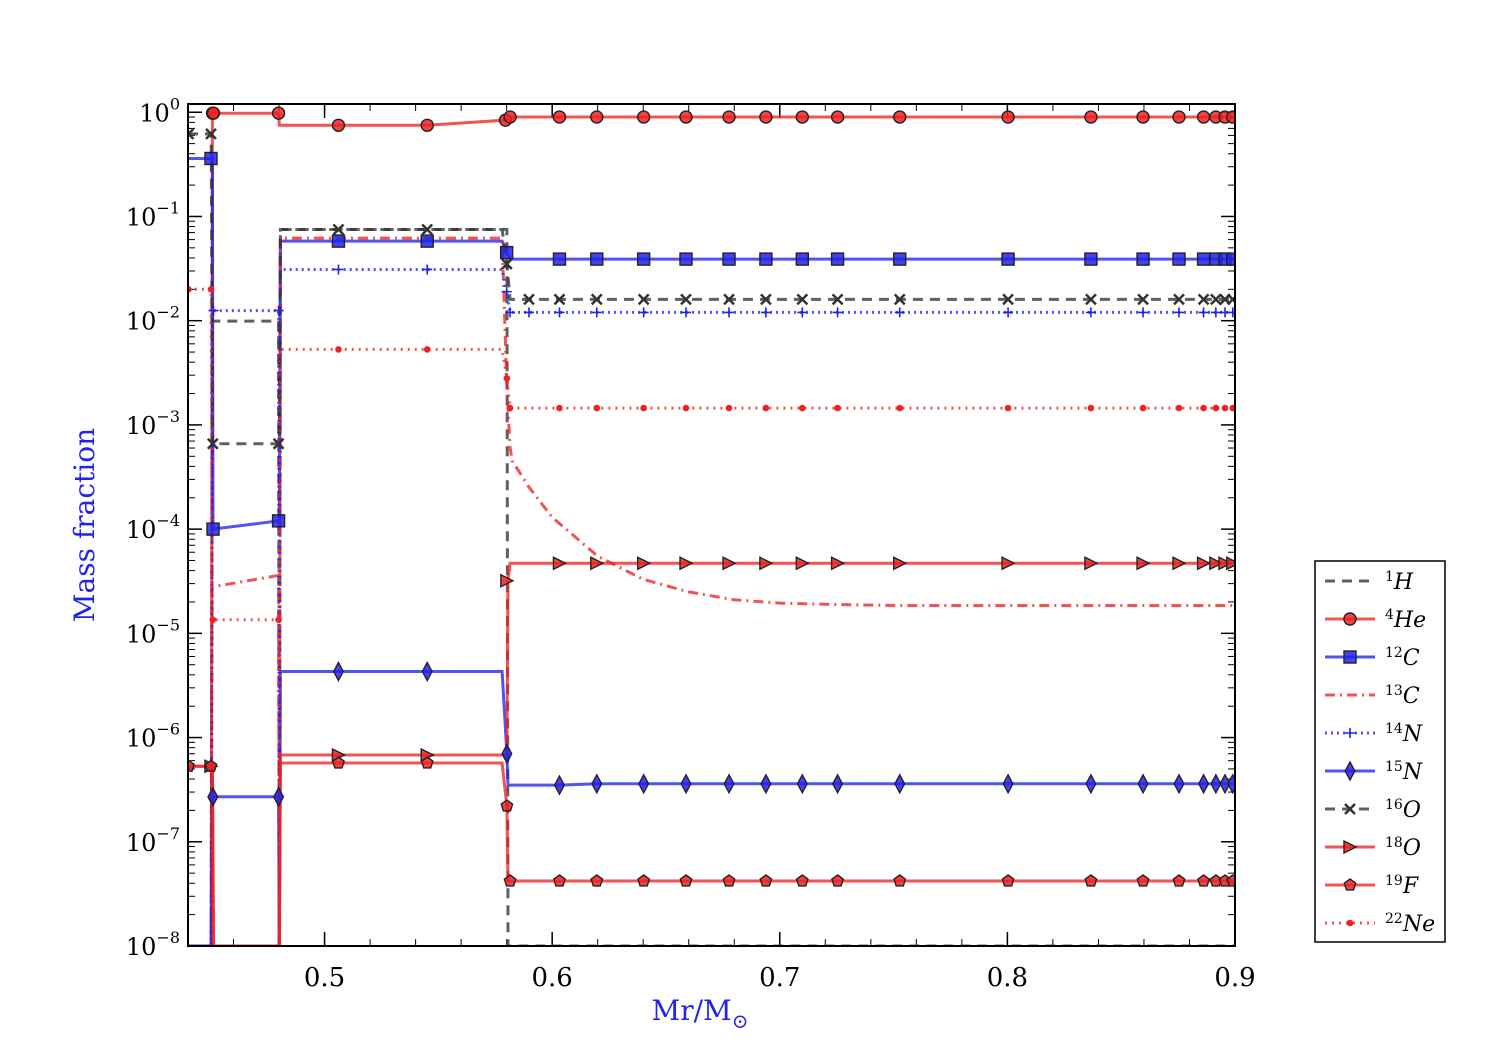 This screenshot has width=1500, height=1050. I want to click on x-tick-label: 0.5, so click(324, 978).